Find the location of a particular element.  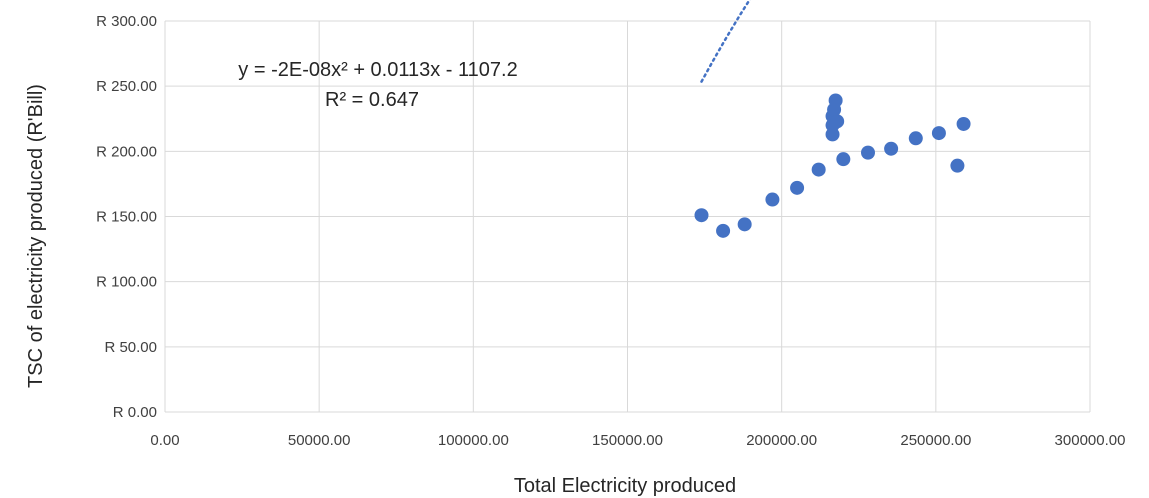

x-tick-label: 250000.00 is located at coordinates (935, 440).